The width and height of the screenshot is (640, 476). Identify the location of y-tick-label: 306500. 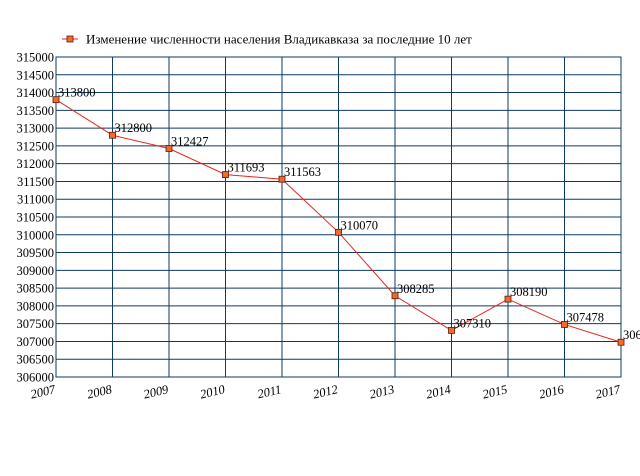
(36, 360).